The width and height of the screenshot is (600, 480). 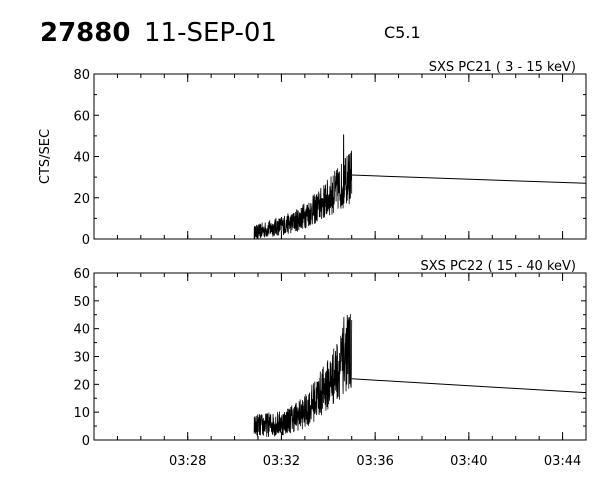 I want to click on panel2-y-tick-label: 40, so click(x=81, y=330).